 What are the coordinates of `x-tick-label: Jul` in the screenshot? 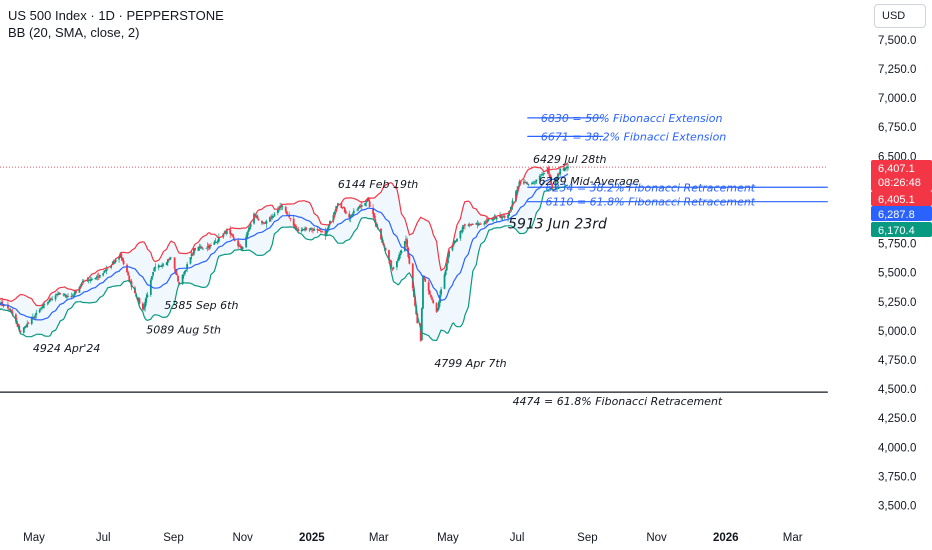 It's located at (103, 538).